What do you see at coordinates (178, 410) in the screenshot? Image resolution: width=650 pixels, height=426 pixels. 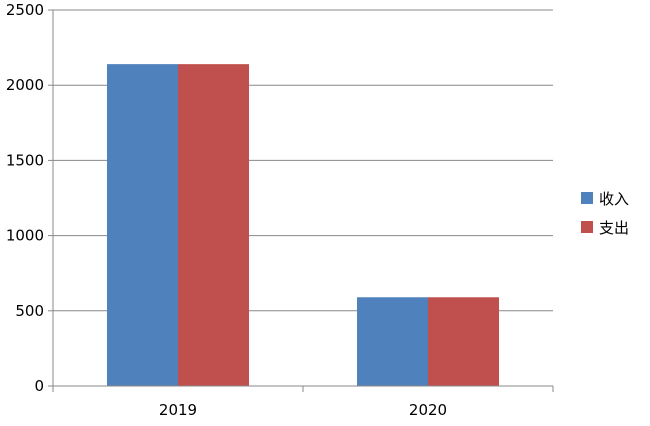 I see `x-tick-label: 2019` at bounding box center [178, 410].